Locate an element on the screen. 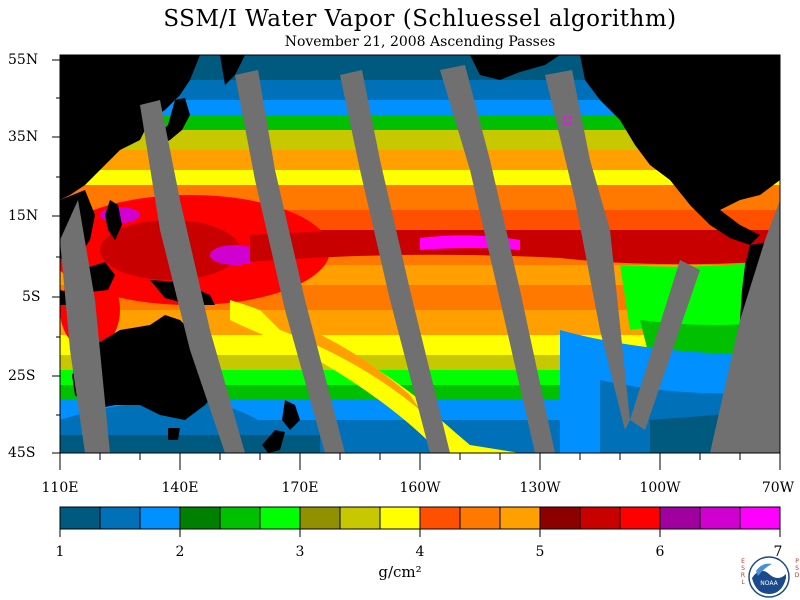 The image size is (800, 600). colorbar-label-3: 3 is located at coordinates (300, 552).